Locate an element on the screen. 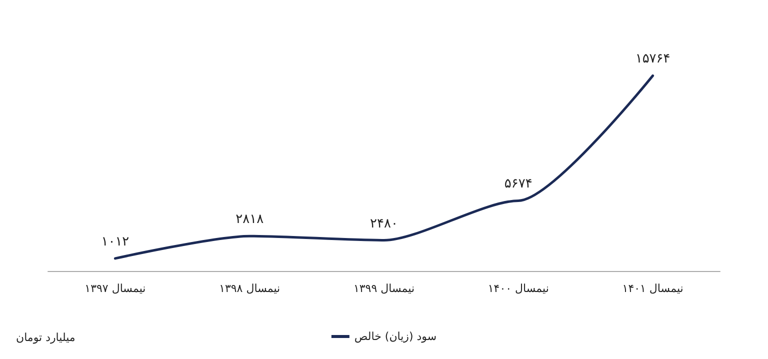 Image resolution: width=768 pixels, height=359 pixels. data-label: ۲۴۸۰ is located at coordinates (384, 224).